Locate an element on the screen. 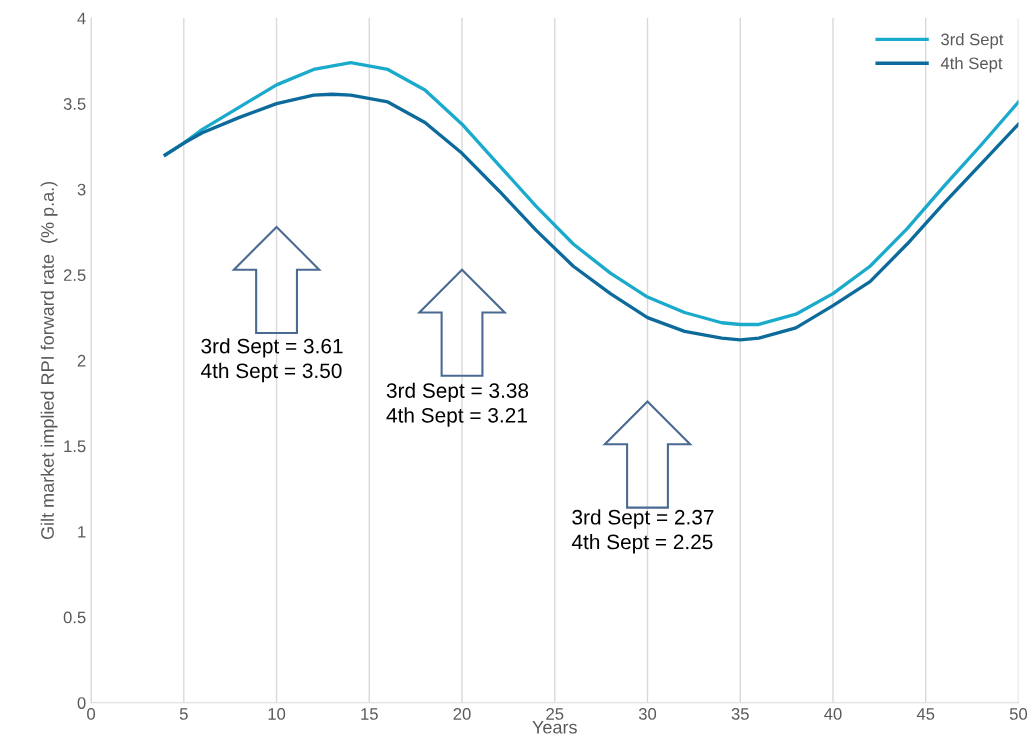 This screenshot has height=754, width=1035. x-tick-label: 10 is located at coordinates (277, 714).